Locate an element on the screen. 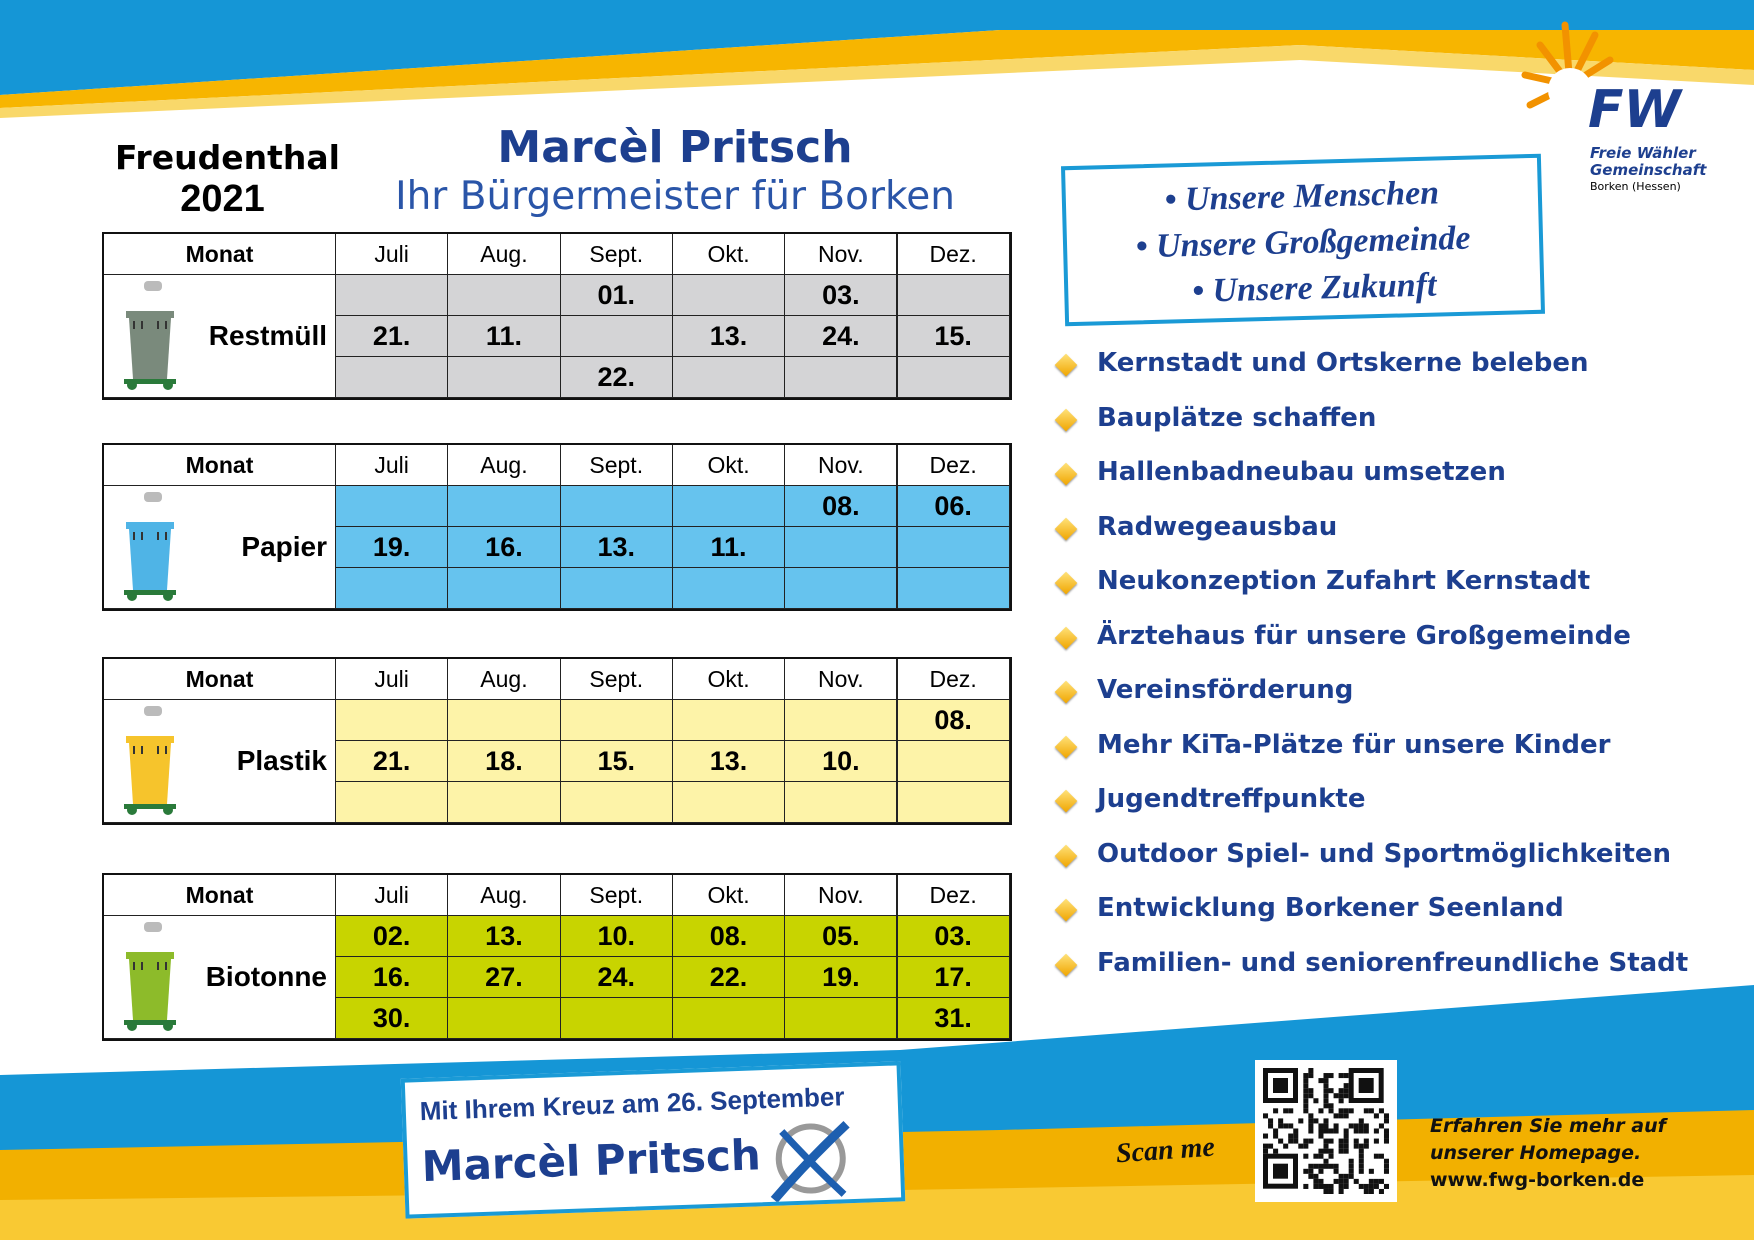  date-cell: 19. is located at coordinates (841, 977).